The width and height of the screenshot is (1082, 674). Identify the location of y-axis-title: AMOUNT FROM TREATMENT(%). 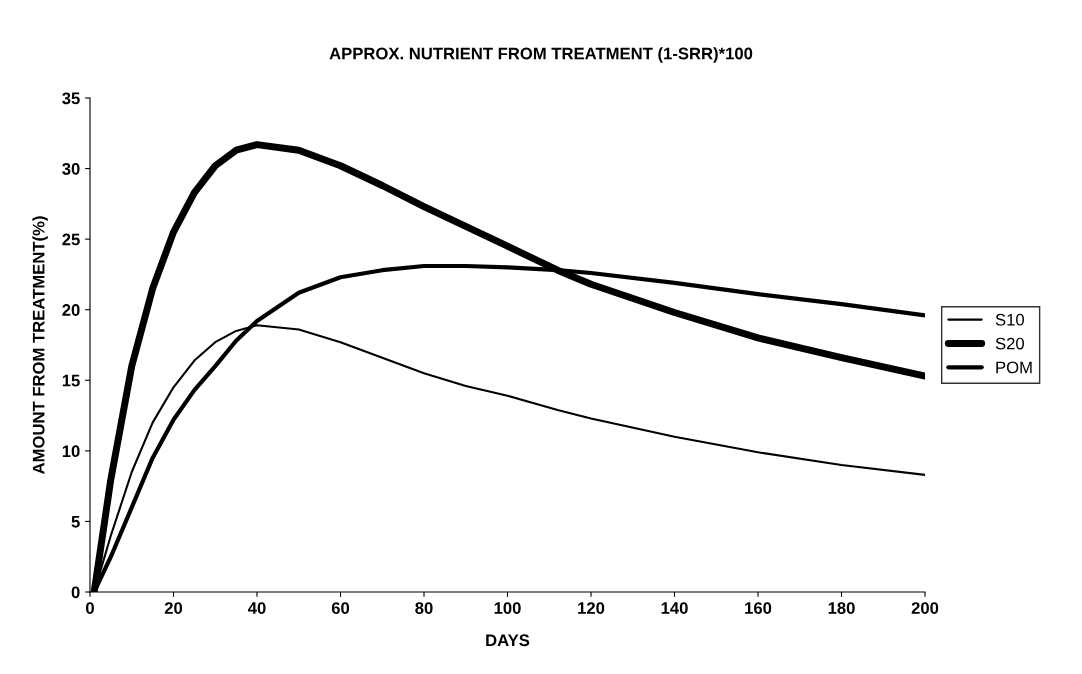
(40, 345).